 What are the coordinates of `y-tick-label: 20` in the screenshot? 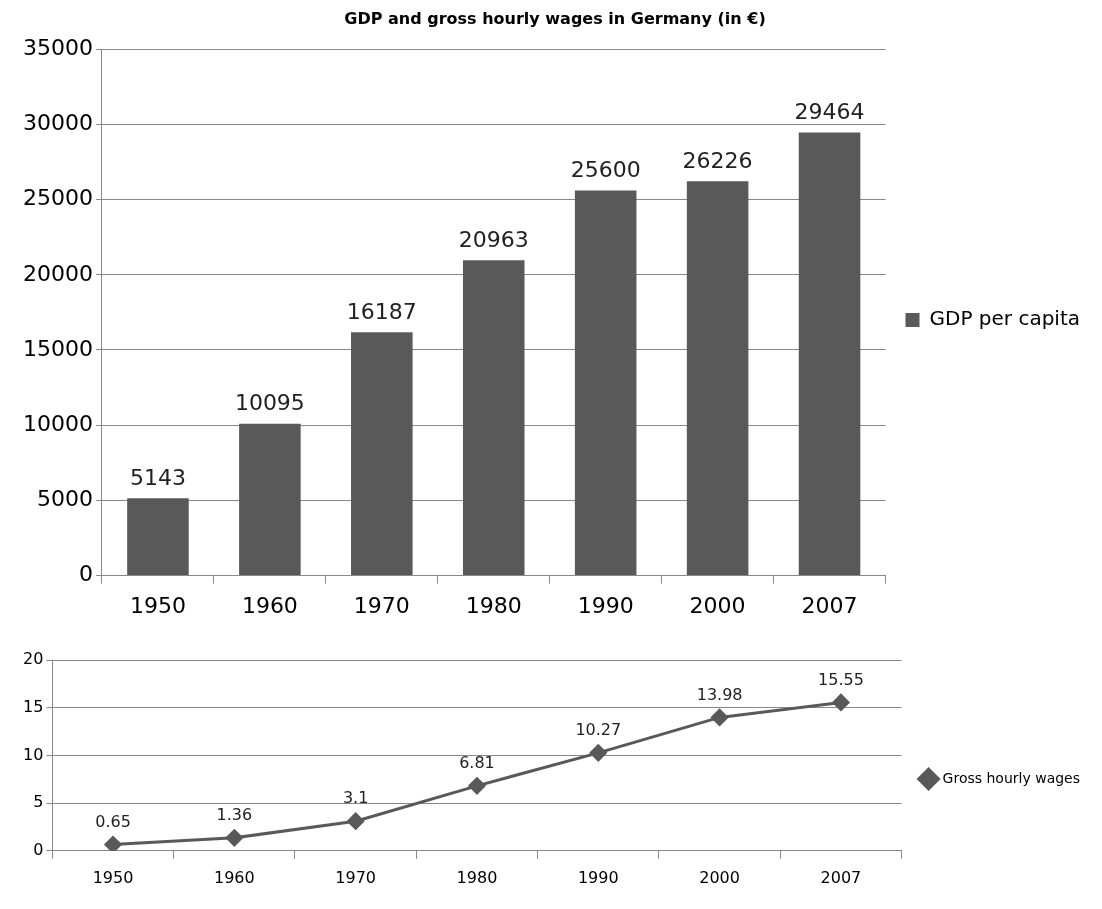 It's located at (33, 659).